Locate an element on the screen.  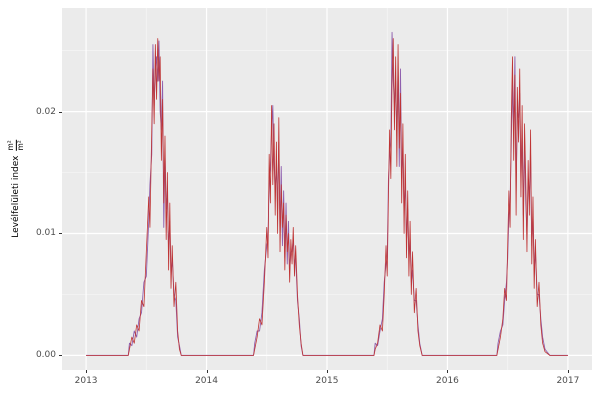
y-axis-title-fraction: m² m² is located at coordinates (15, 145).